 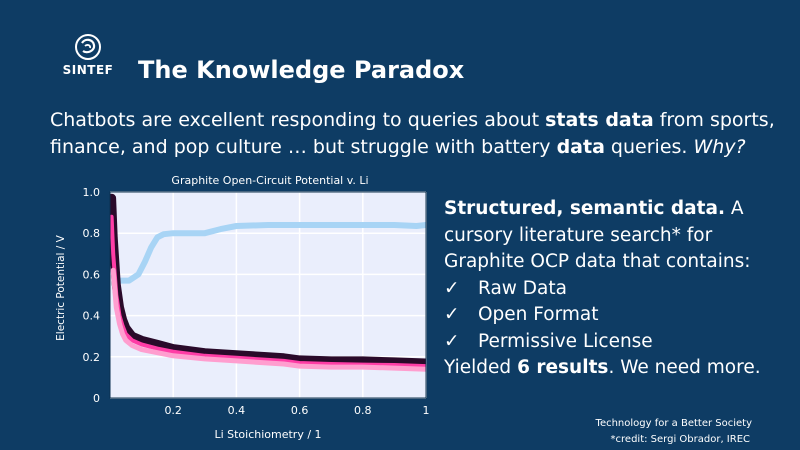 What do you see at coordinates (538, 314) in the screenshot?
I see `check-item-label: Open Format` at bounding box center [538, 314].